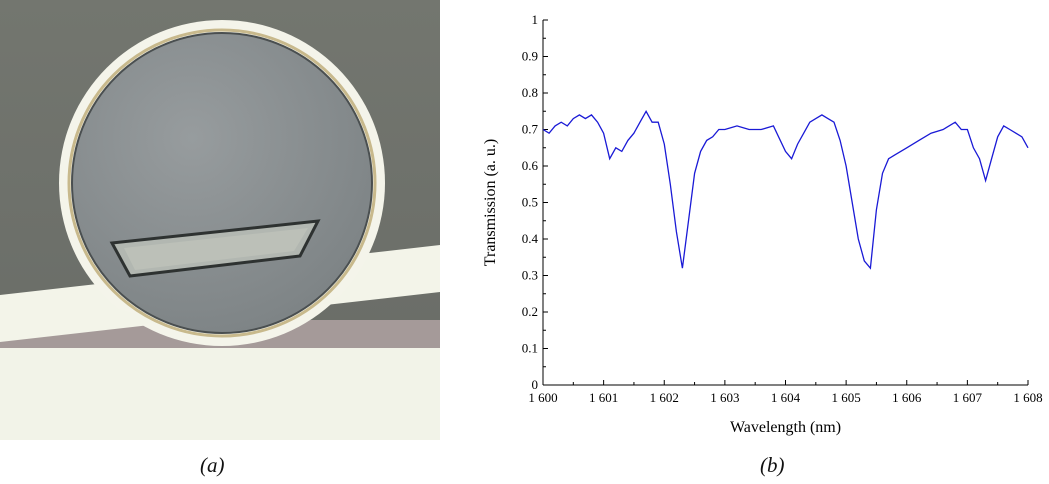  I want to click on y-tick-label: 0.5, so click(530, 202).